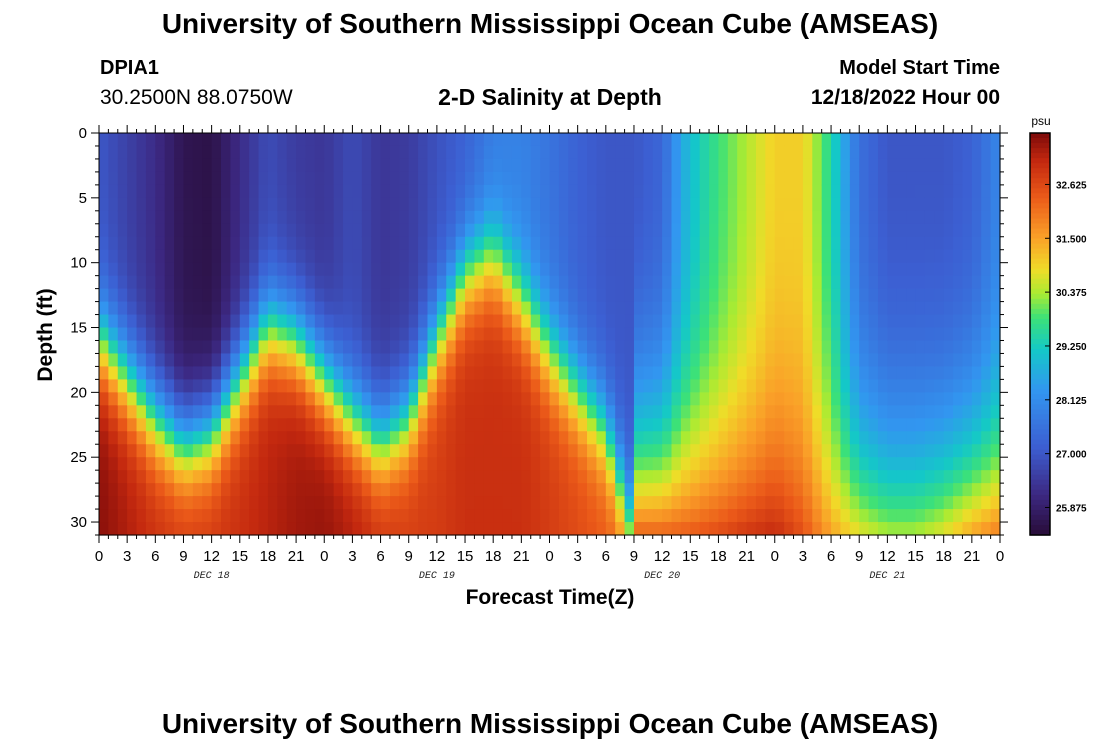 The image size is (1100, 750). I want to click on x-tick-label: 6, so click(606, 556).